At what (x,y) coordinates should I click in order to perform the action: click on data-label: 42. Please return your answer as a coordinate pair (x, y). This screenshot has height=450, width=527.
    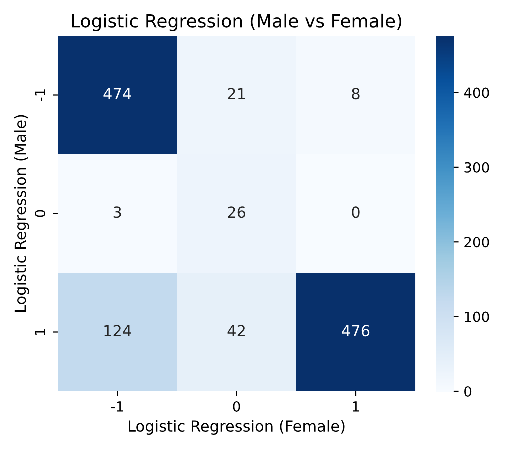
    Looking at the image, I should click on (236, 330).